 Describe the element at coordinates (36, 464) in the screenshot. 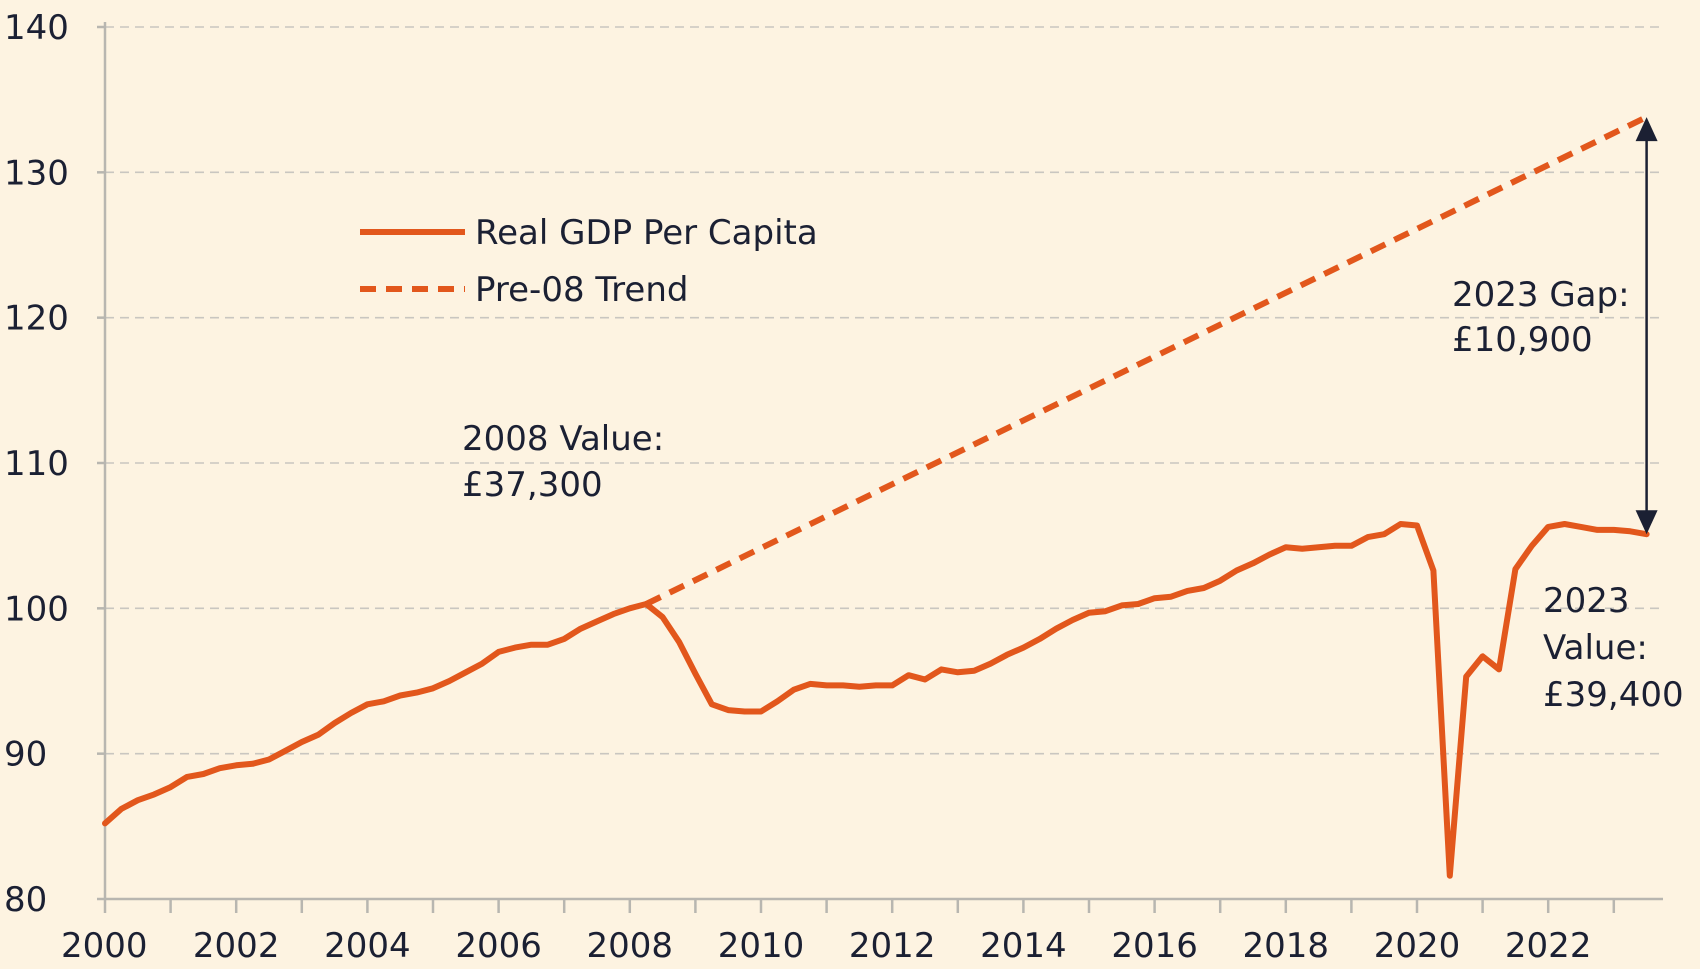

I see `y-tick-label-110: 110` at that location.